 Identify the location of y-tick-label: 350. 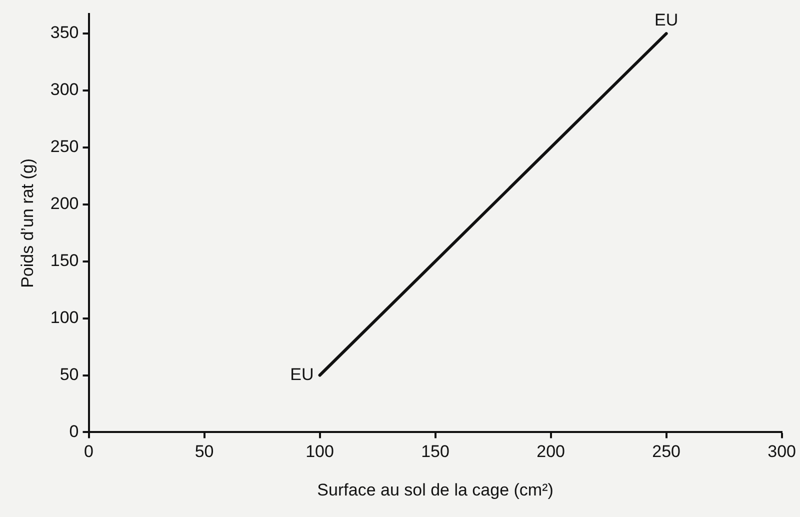
(64, 32).